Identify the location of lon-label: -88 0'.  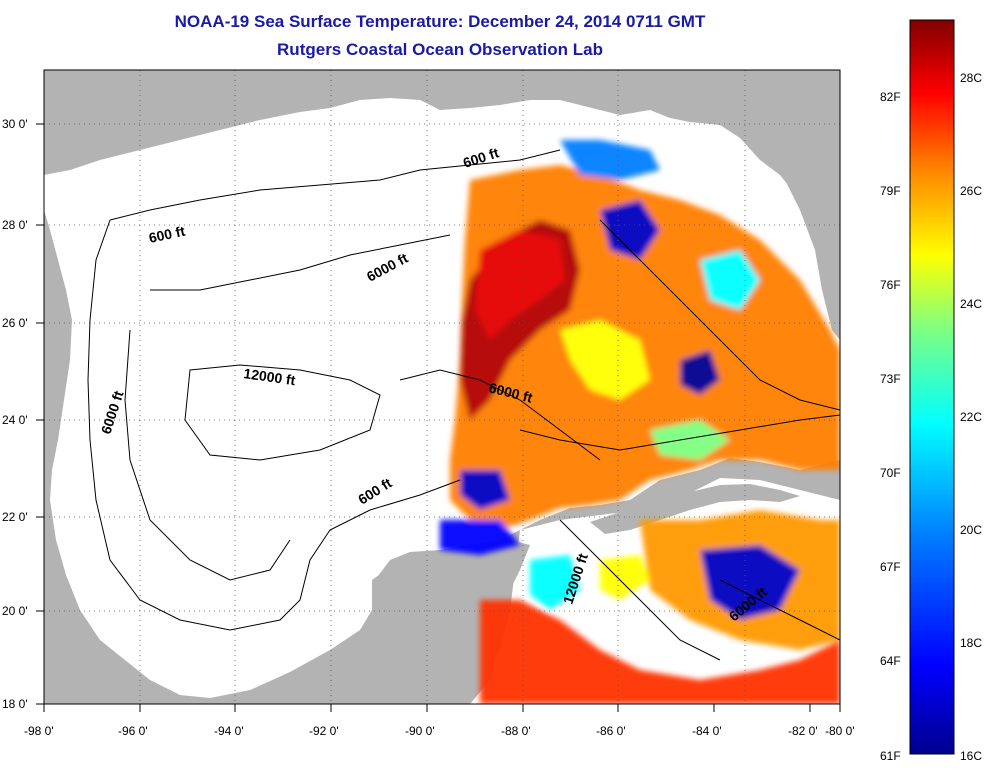
(516, 731).